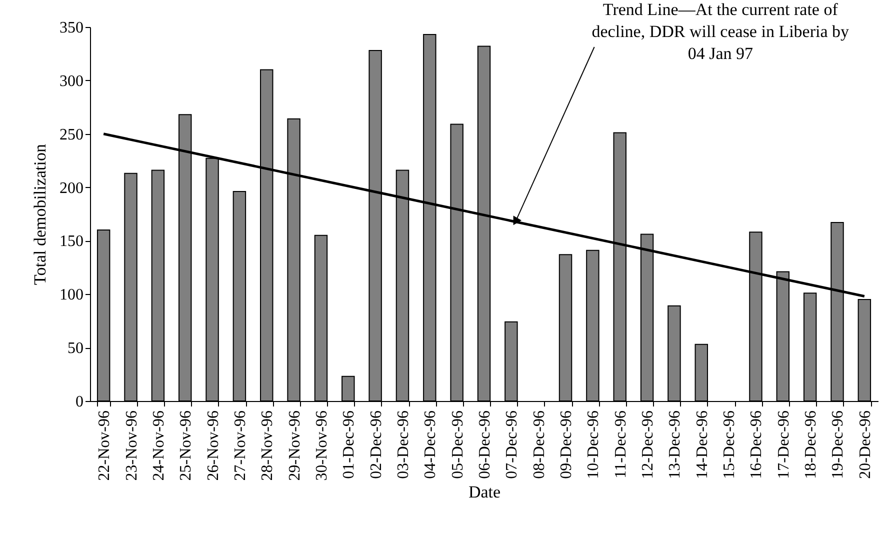 This screenshot has width=881, height=538. Describe the element at coordinates (267, 445) in the screenshot. I see `x-tick-label: 28-Nov-96` at that location.